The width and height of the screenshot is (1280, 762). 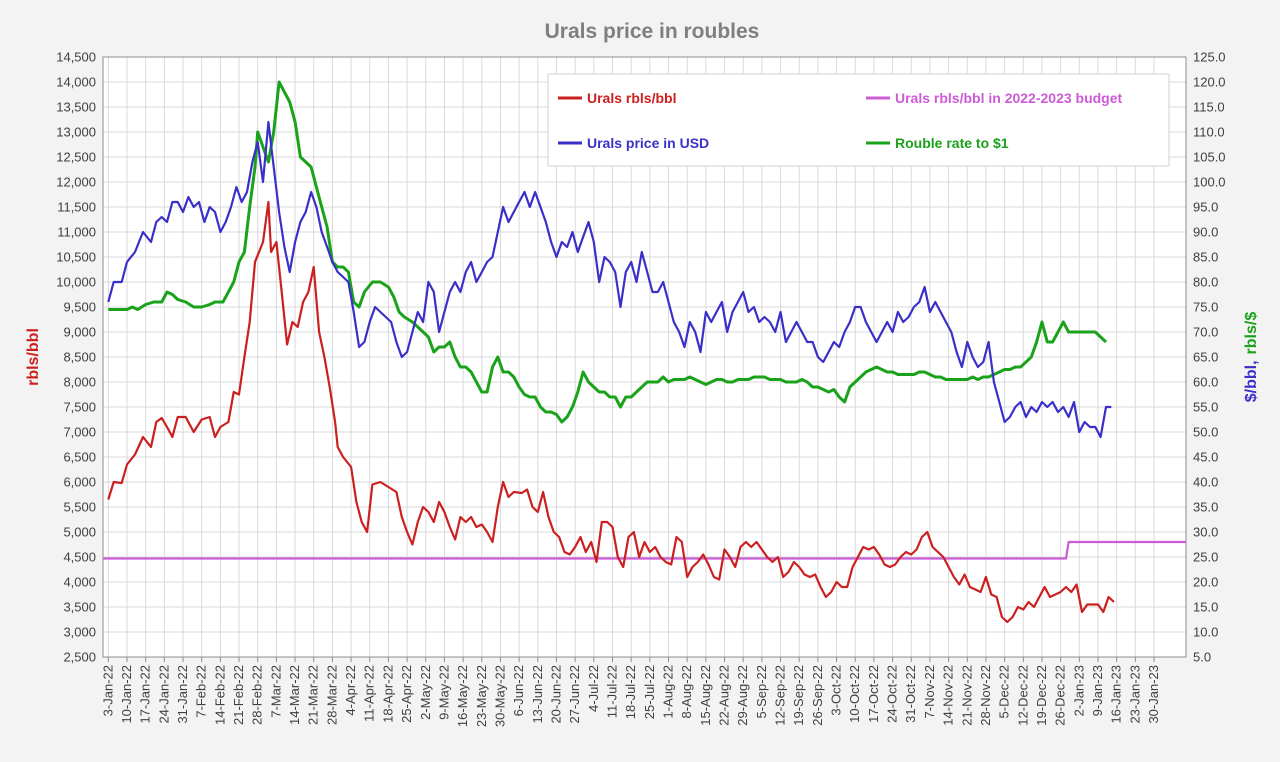 I want to click on chart-title: Urals price in roubles, so click(x=652, y=31).